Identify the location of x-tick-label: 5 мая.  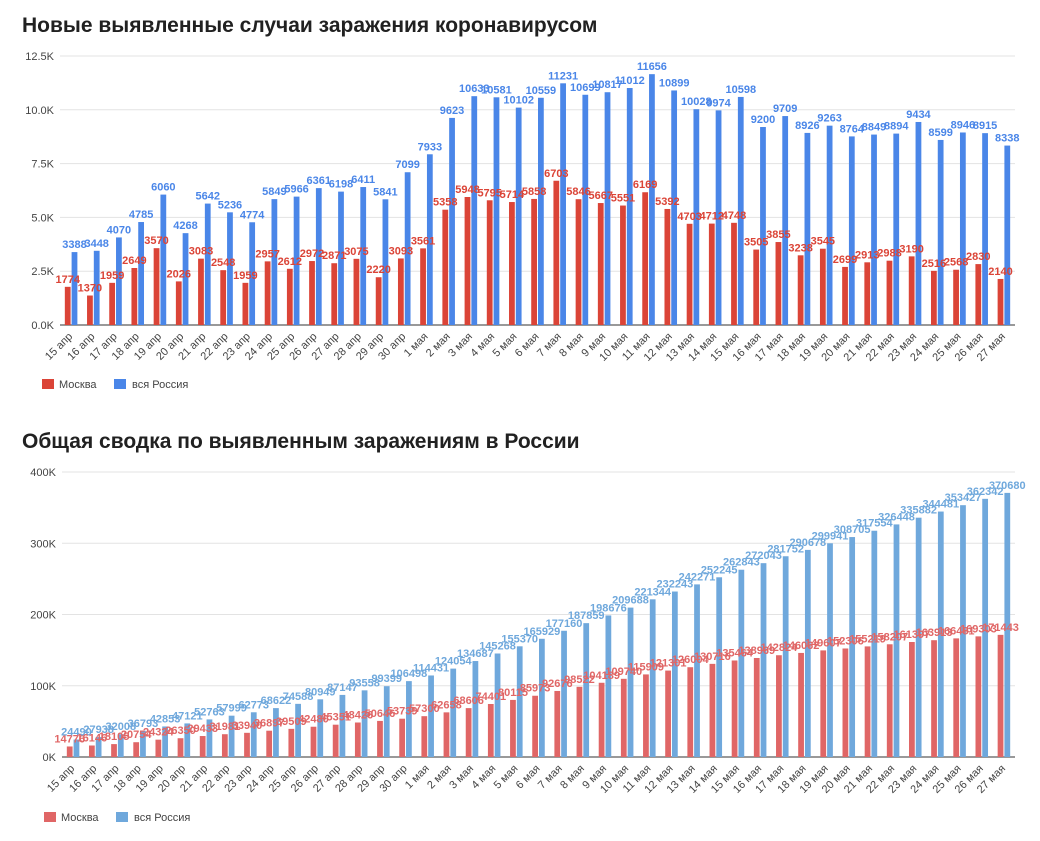
(506, 777).